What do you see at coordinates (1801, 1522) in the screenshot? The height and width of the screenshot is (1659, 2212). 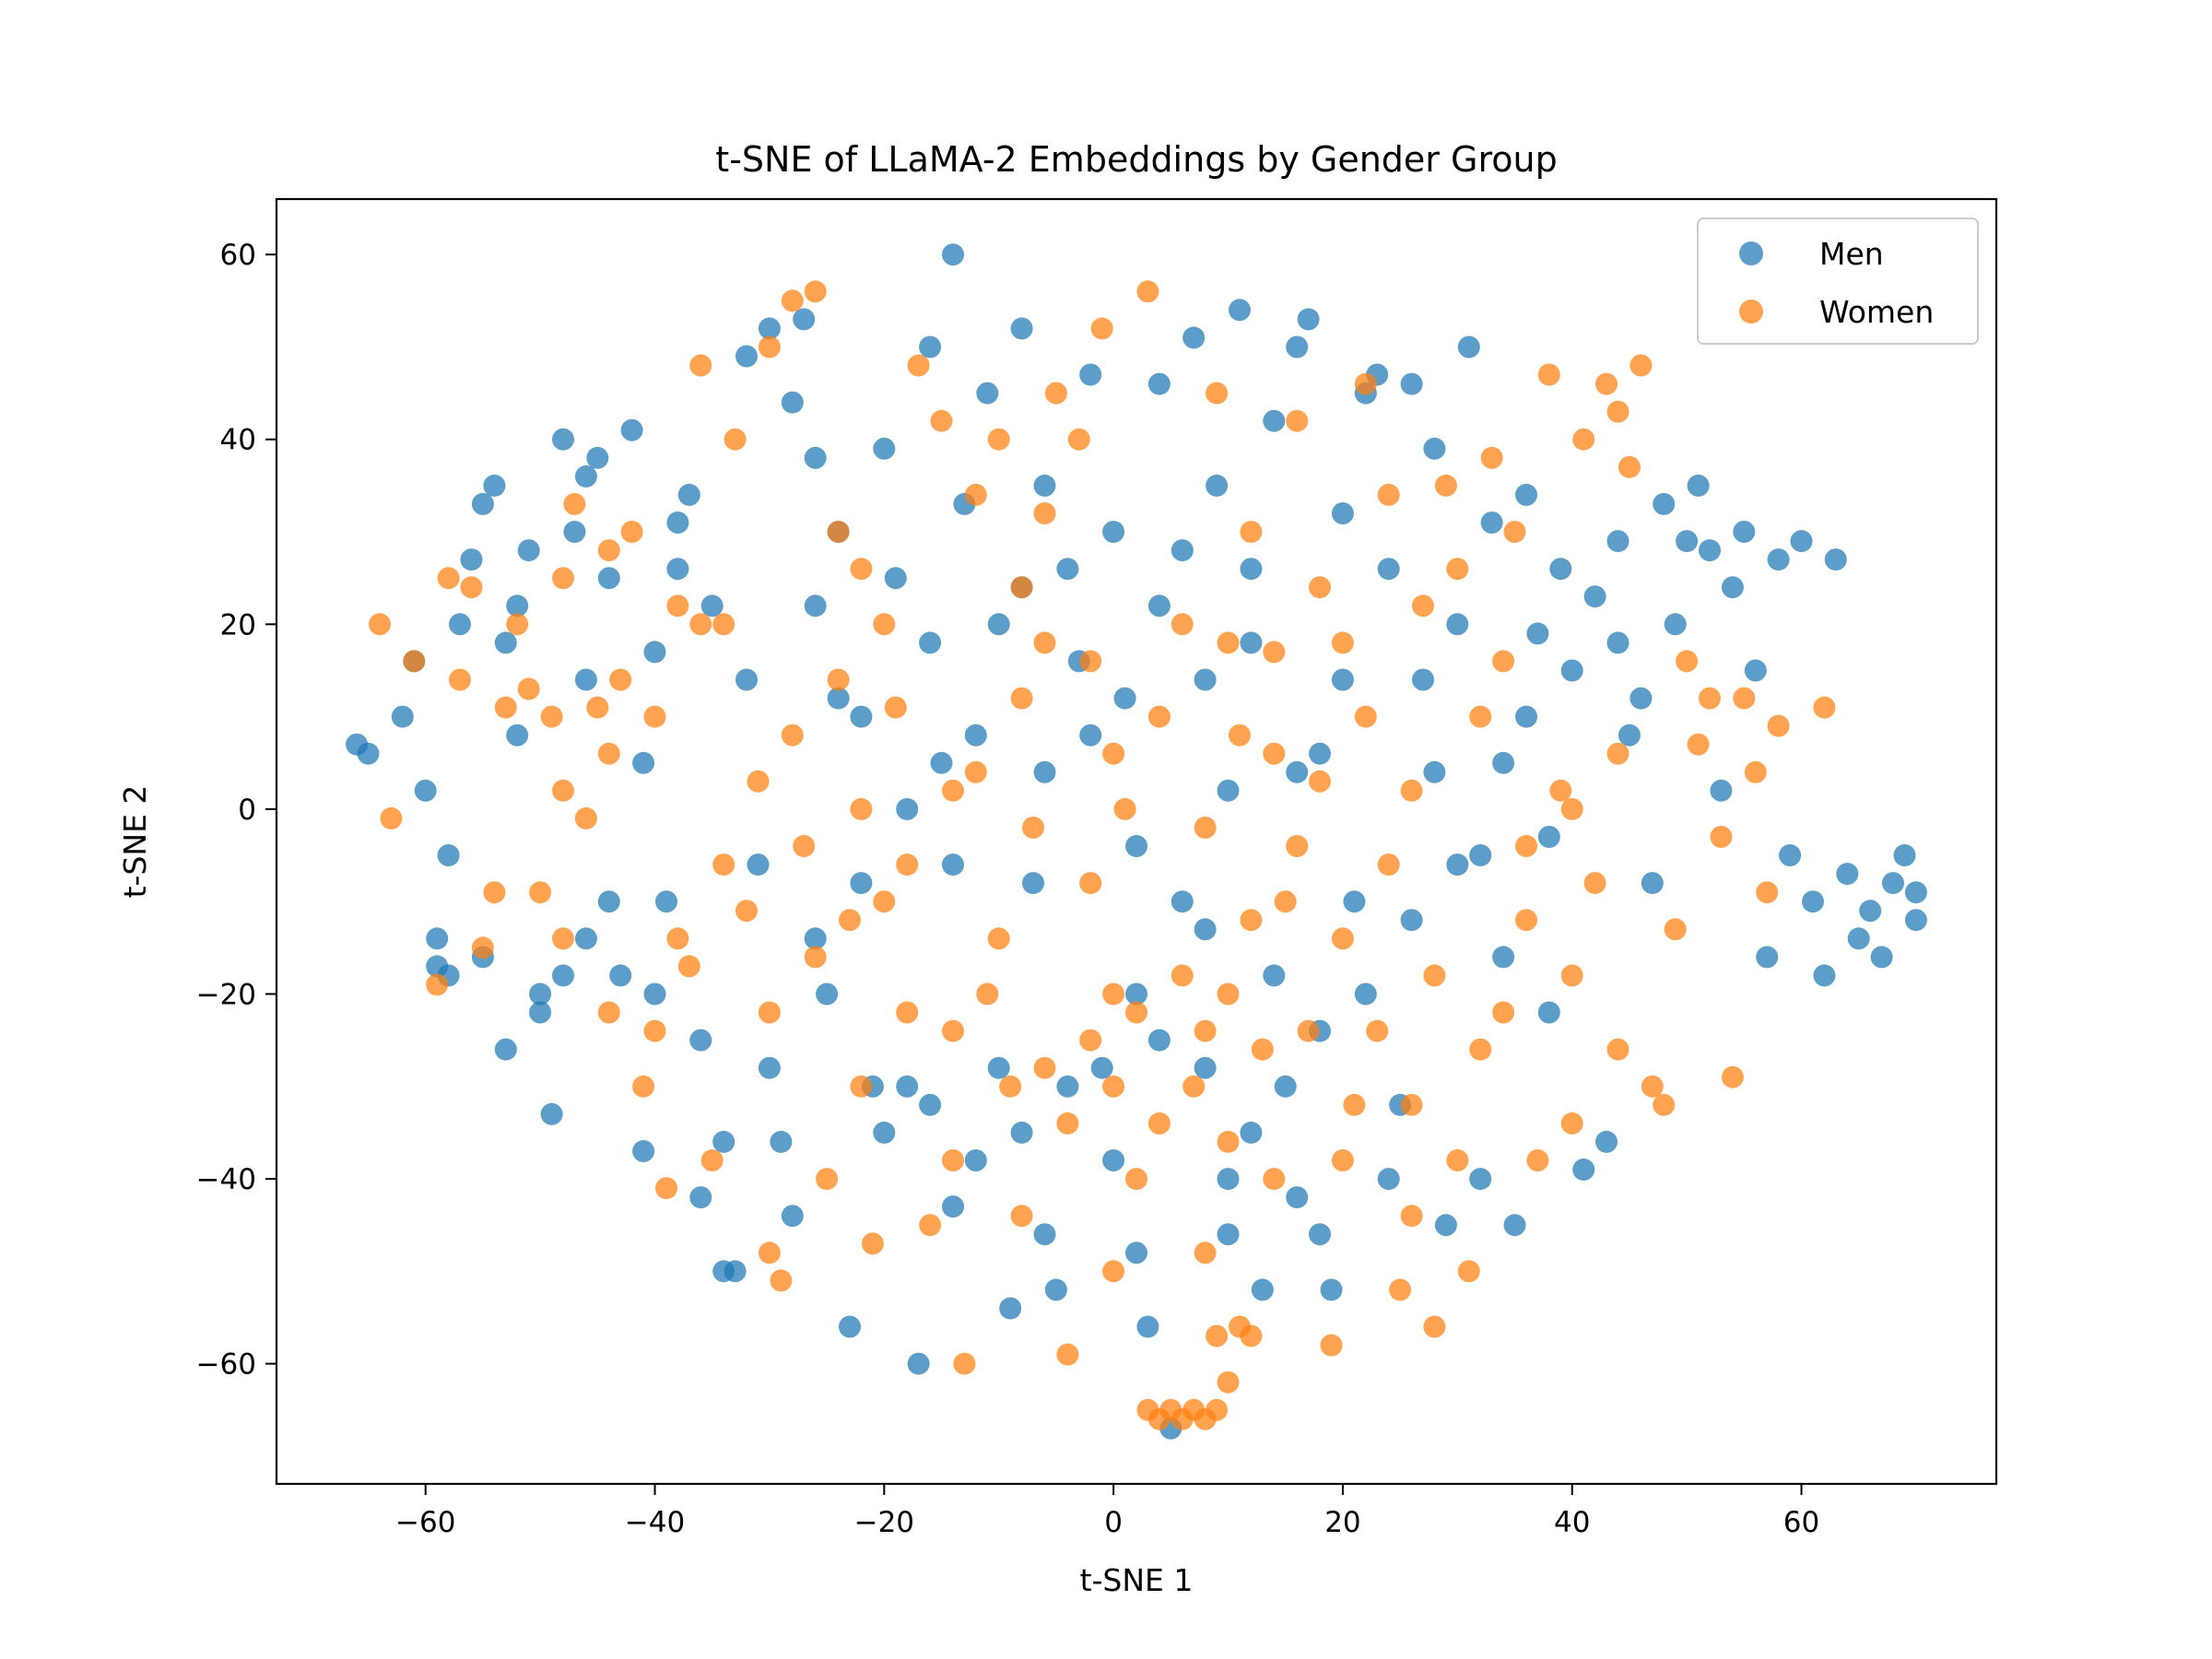 I see `x-tick-label: 60` at bounding box center [1801, 1522].